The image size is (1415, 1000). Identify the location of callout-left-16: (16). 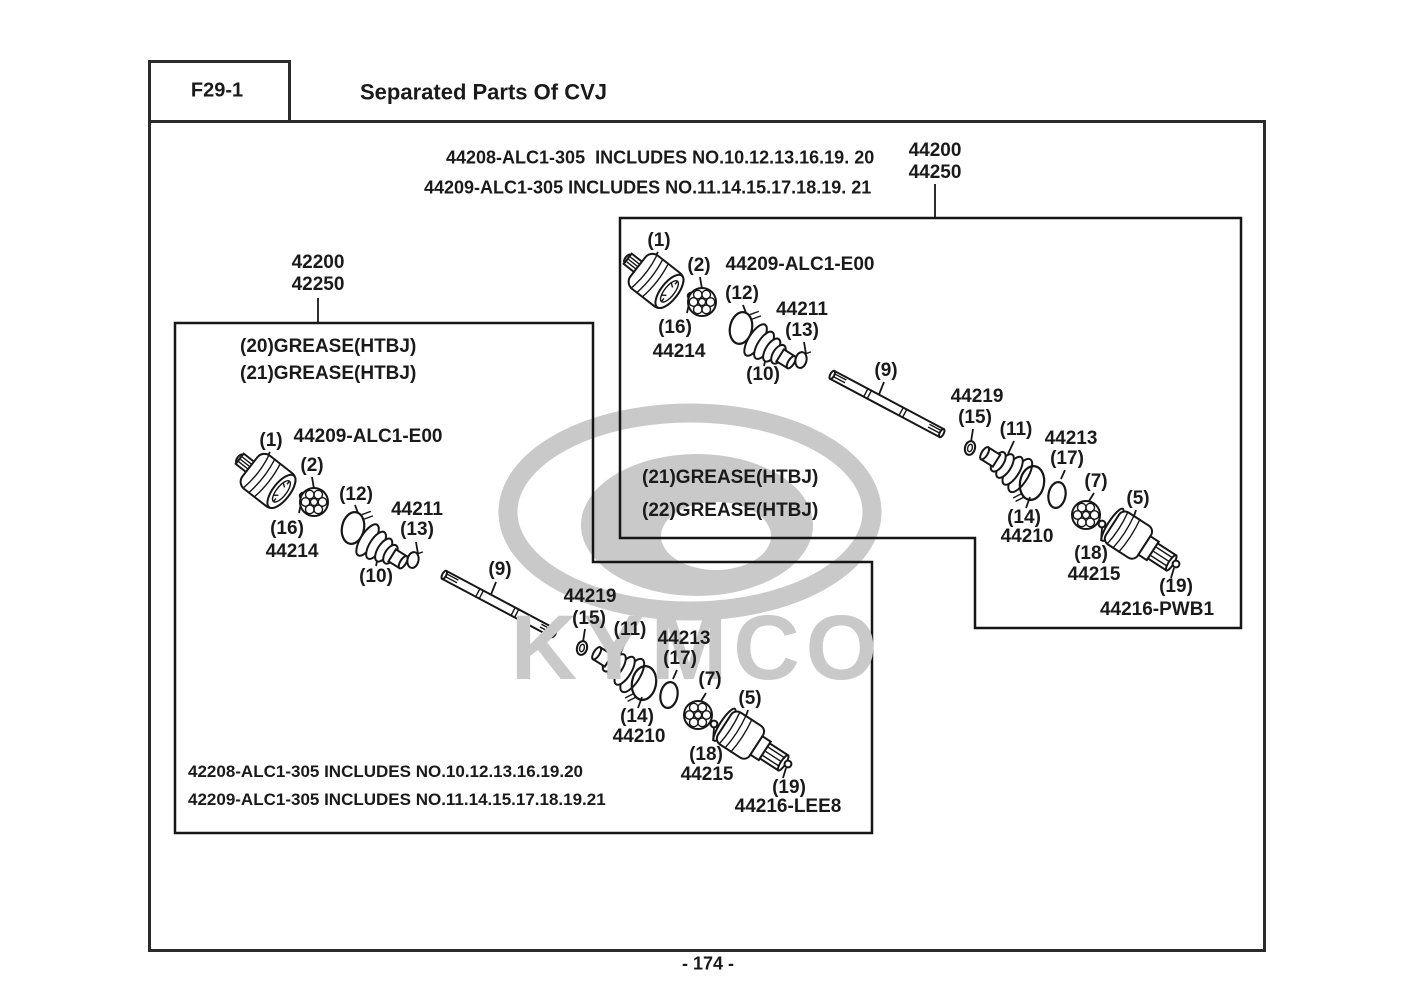
(287, 529).